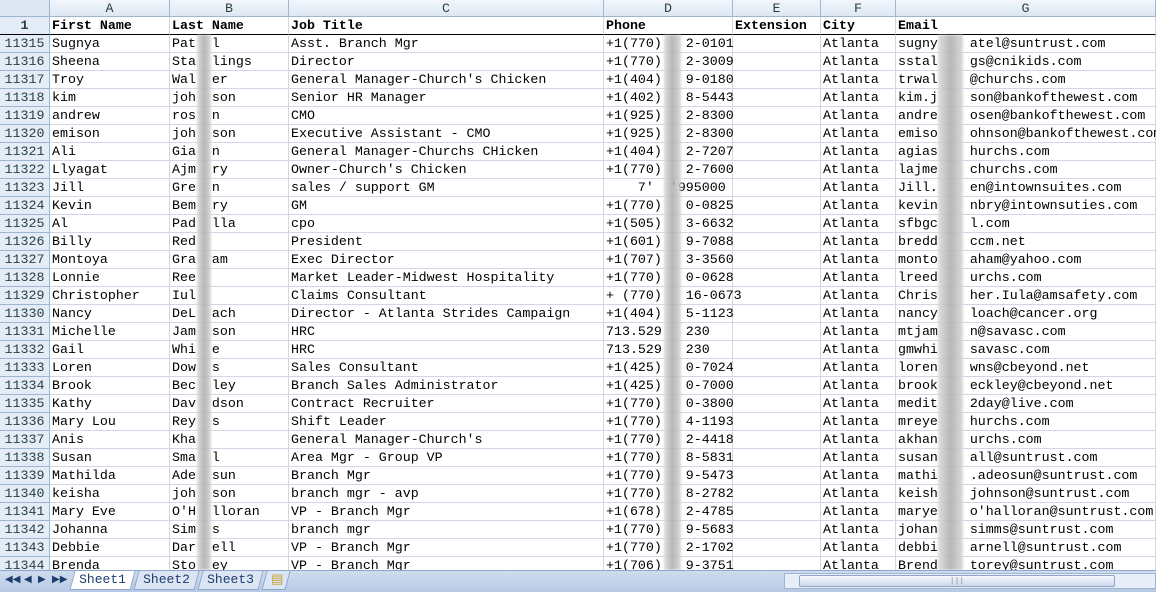 This screenshot has width=1156, height=592. What do you see at coordinates (110, 152) in the screenshot?
I see `cell: Ali` at bounding box center [110, 152].